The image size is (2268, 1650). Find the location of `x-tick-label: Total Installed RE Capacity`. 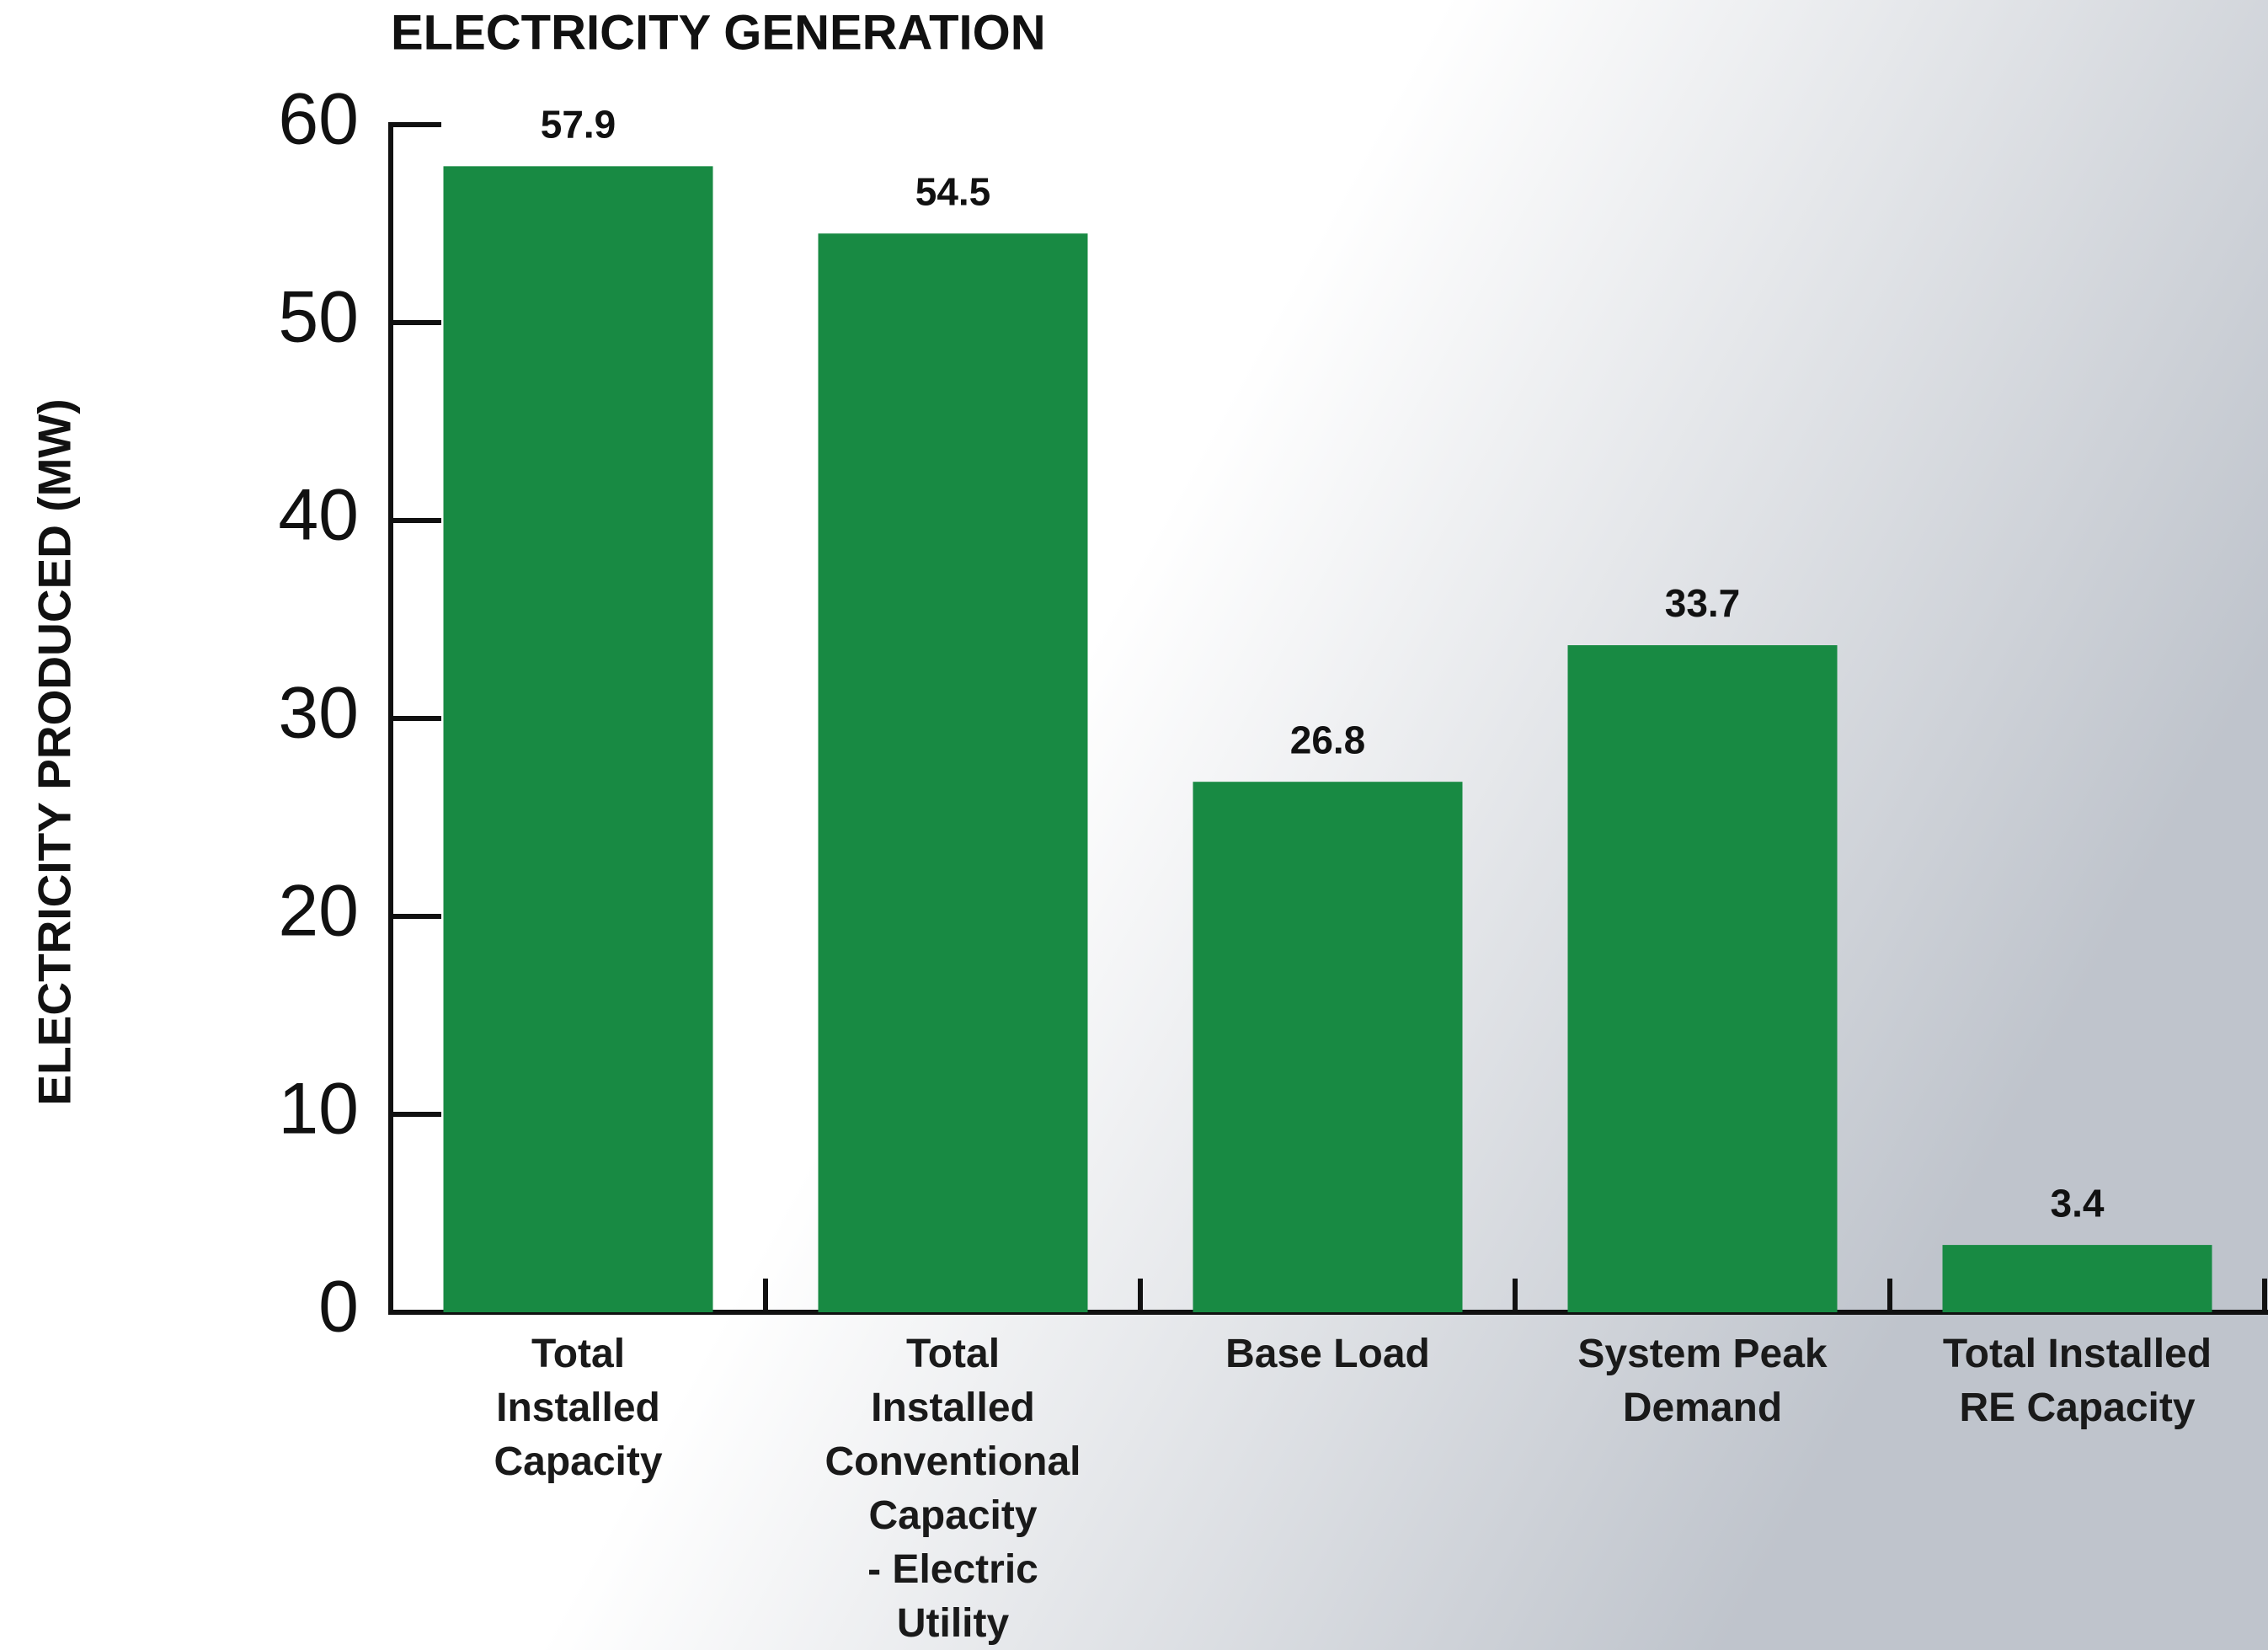

x-tick-label: Total Installed RE Capacity is located at coordinates (2077, 1381).